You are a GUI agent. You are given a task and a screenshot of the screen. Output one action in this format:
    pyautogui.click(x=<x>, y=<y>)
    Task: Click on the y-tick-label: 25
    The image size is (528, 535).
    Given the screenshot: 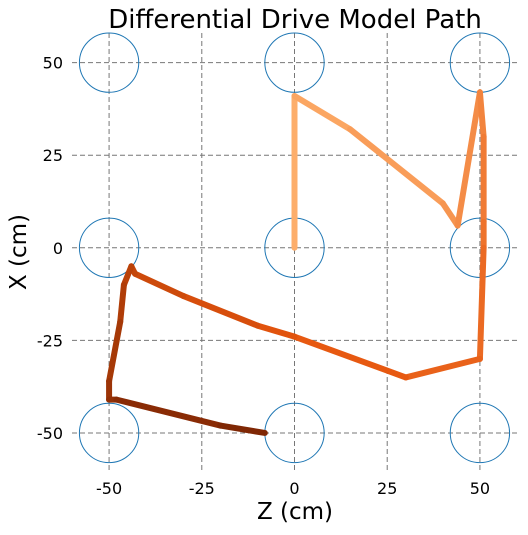 What is the action you would take?
    pyautogui.click(x=53, y=155)
    